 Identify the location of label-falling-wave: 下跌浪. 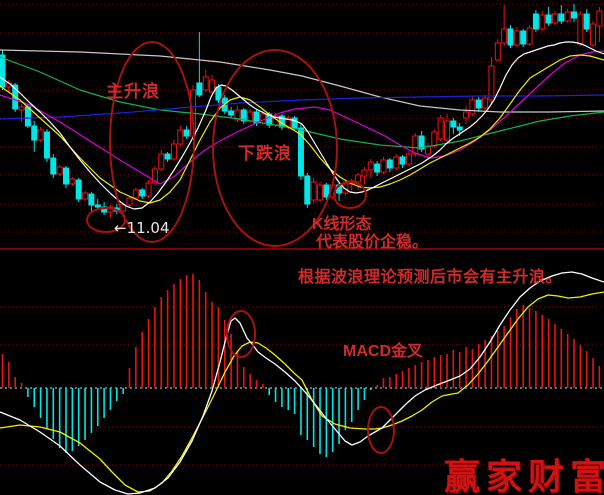
(265, 153).